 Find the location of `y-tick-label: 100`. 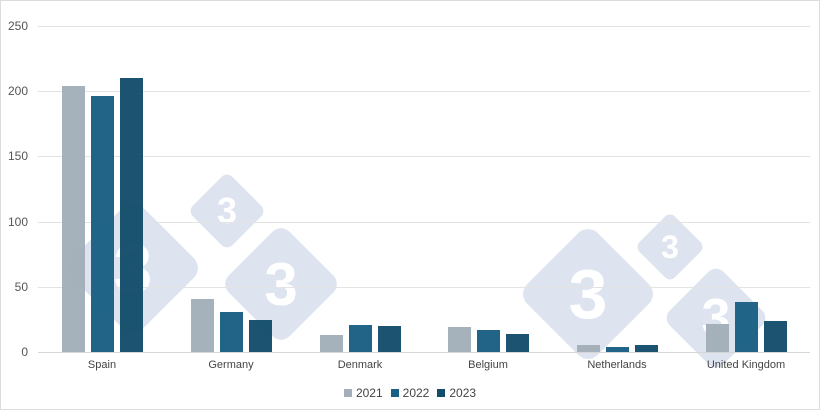

y-tick-label: 100 is located at coordinates (17, 222).